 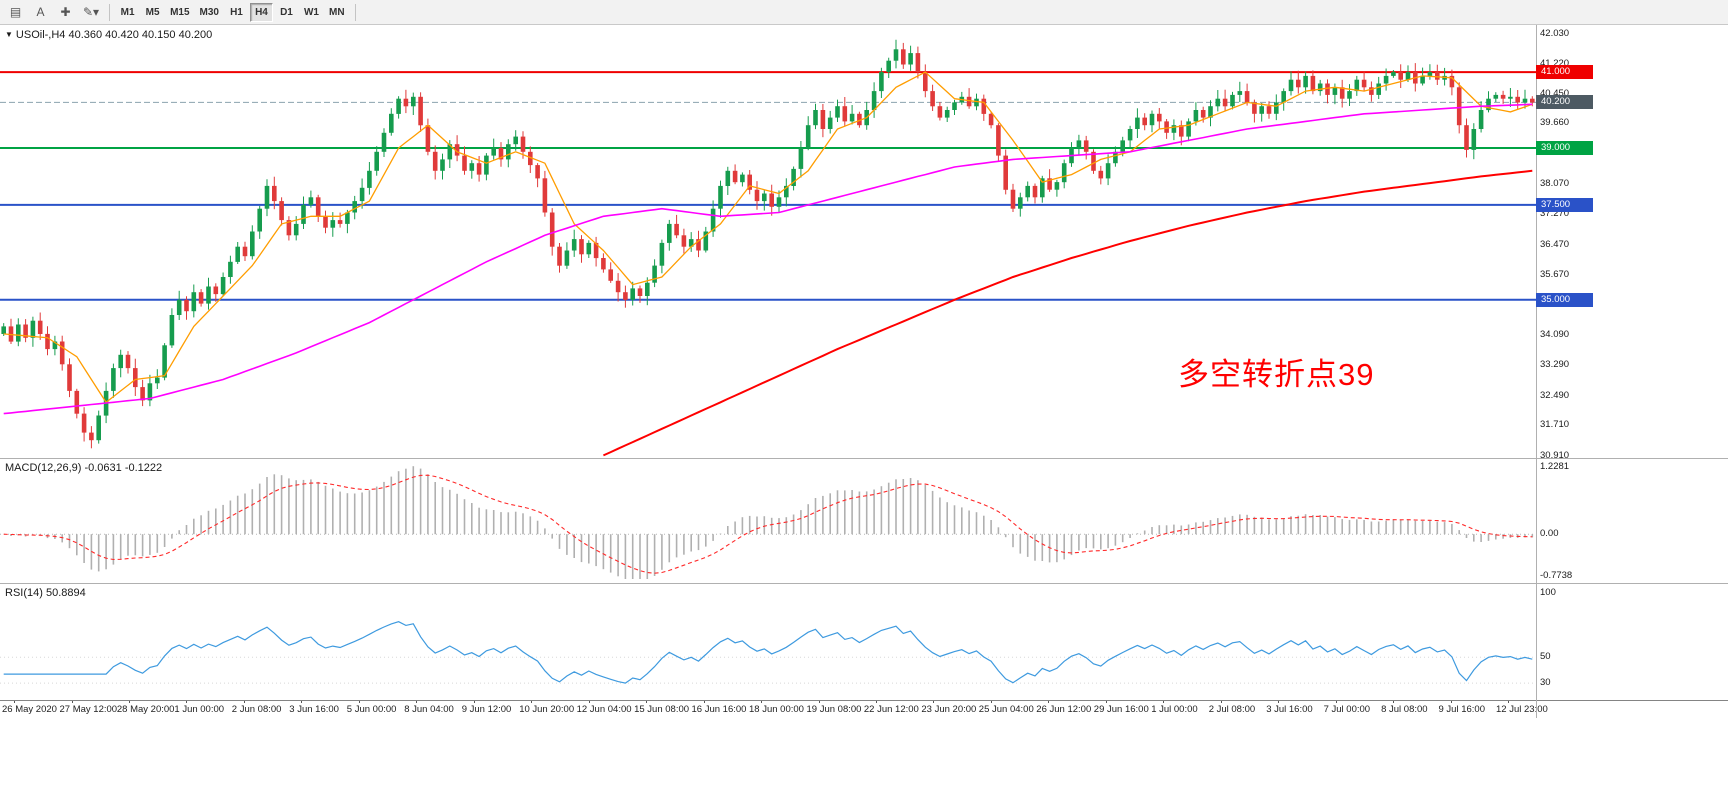 I want to click on level-price-box: 35.000, so click(x=1564, y=299).